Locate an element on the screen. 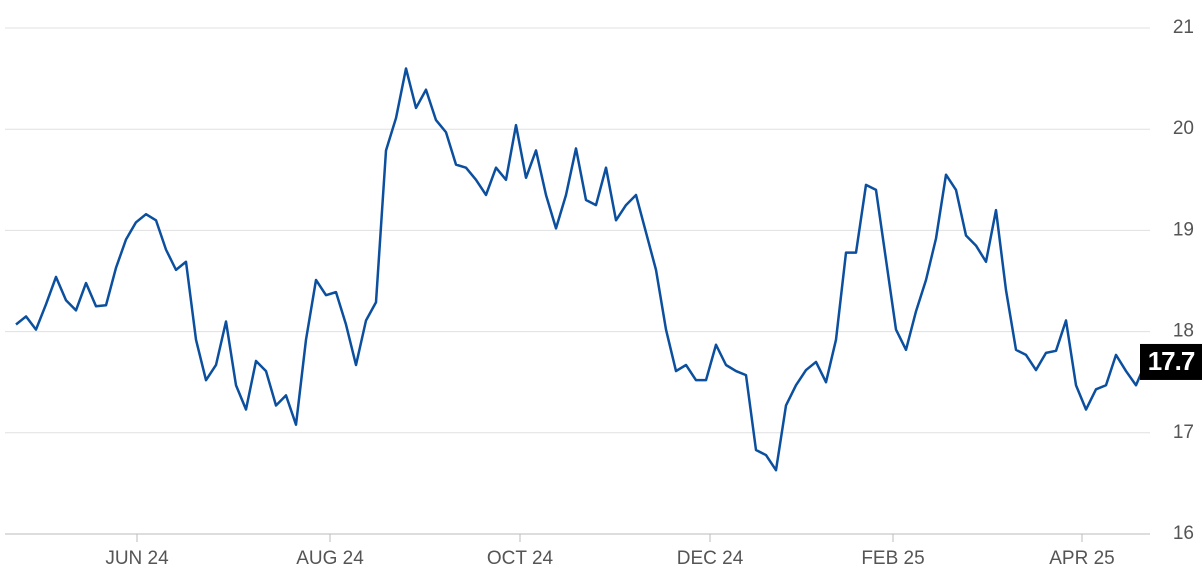  x-tick-label: APR 25 is located at coordinates (1081, 558).